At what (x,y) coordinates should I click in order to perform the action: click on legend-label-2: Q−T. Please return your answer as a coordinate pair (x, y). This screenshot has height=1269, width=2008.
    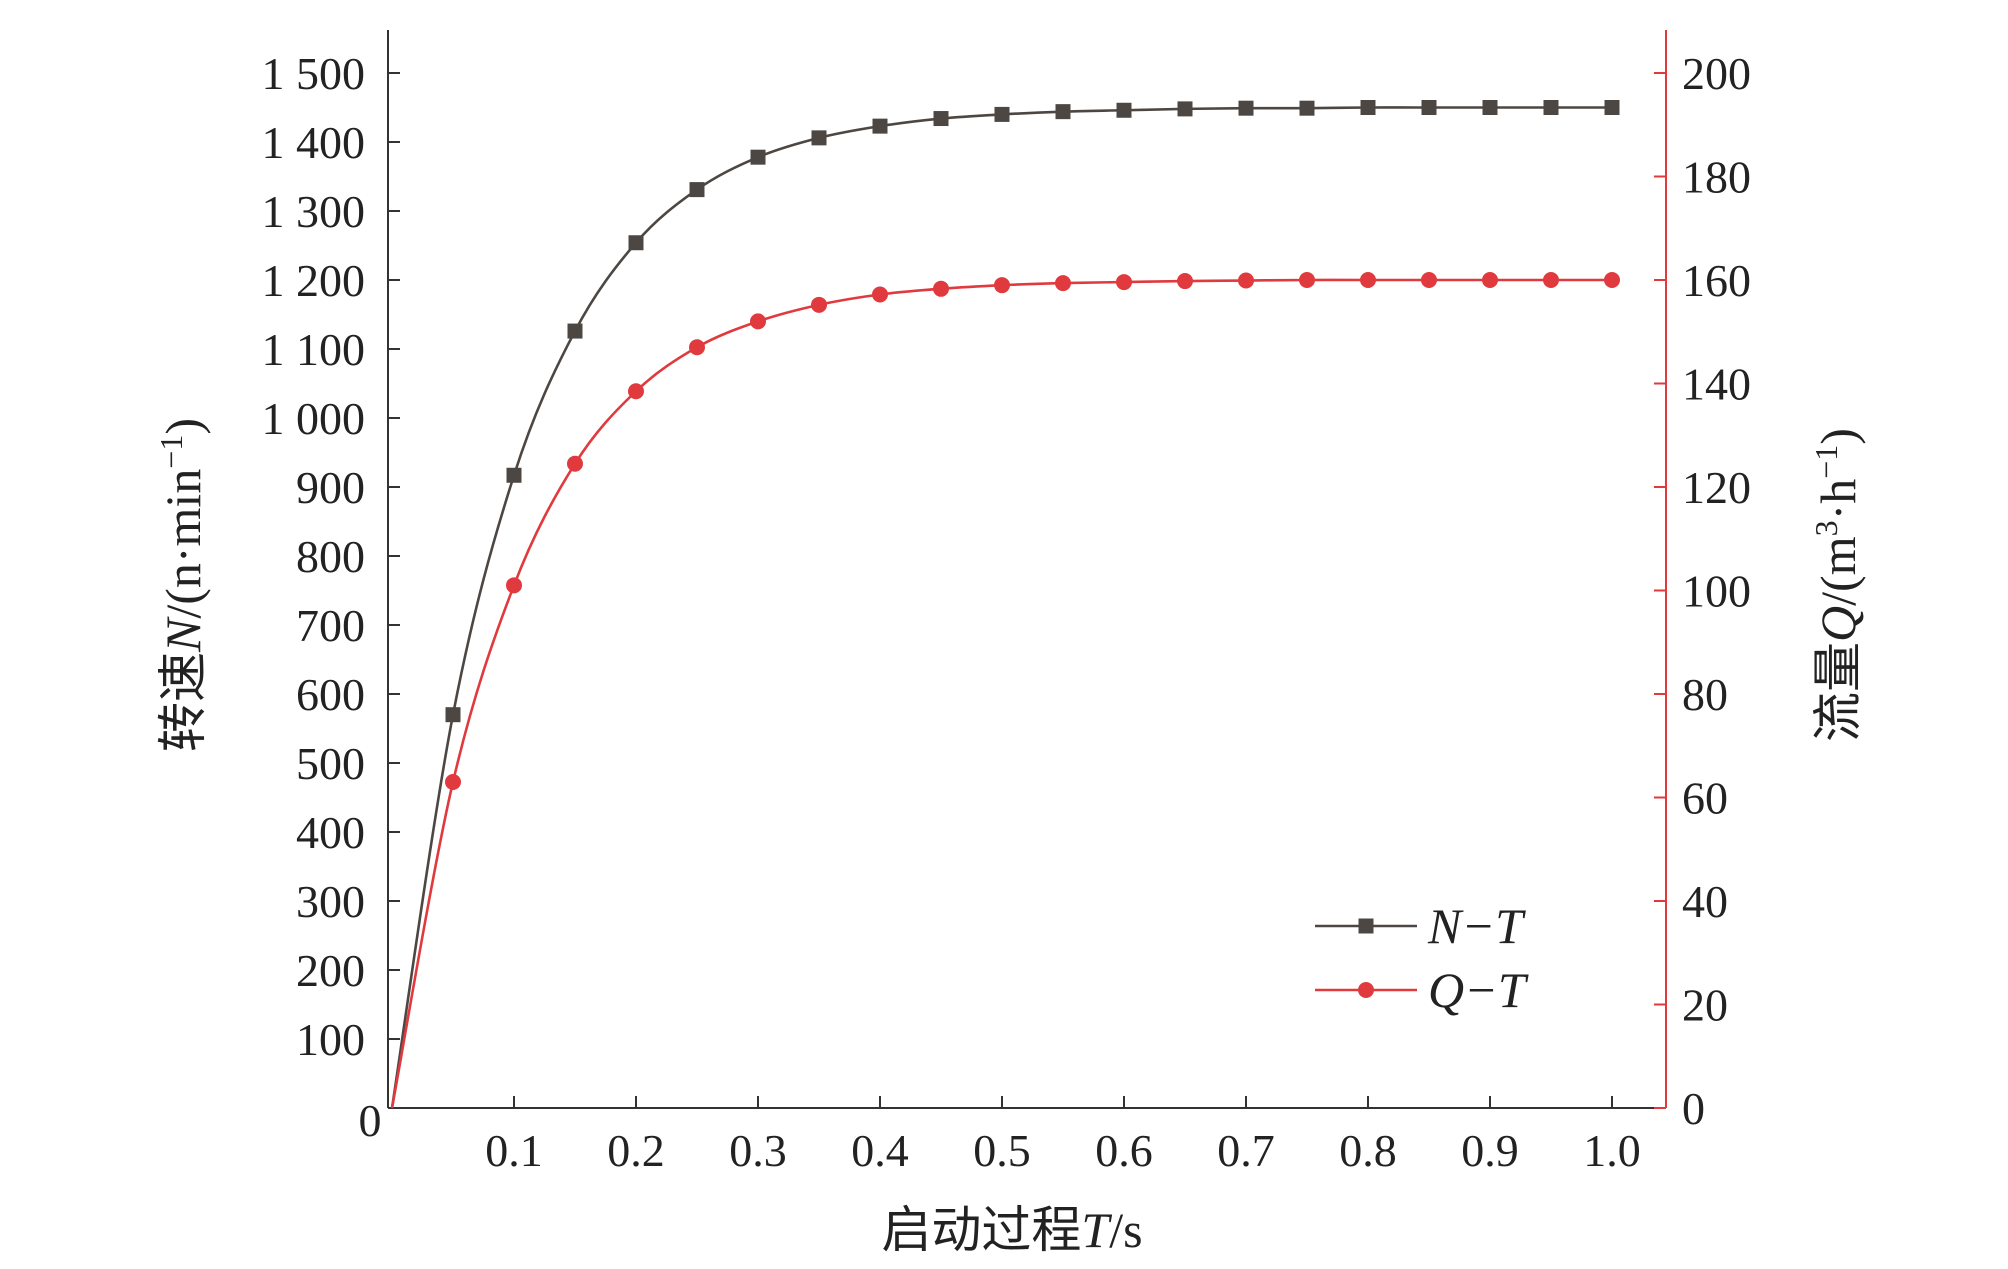
    Looking at the image, I should click on (1478, 990).